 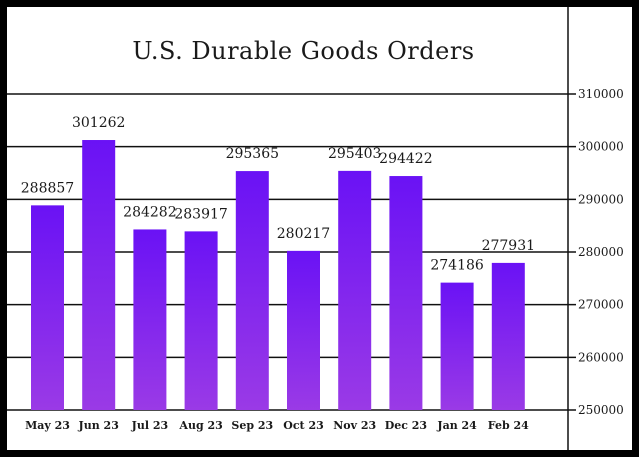 I want to click on value-label: 284282, so click(x=149, y=212).